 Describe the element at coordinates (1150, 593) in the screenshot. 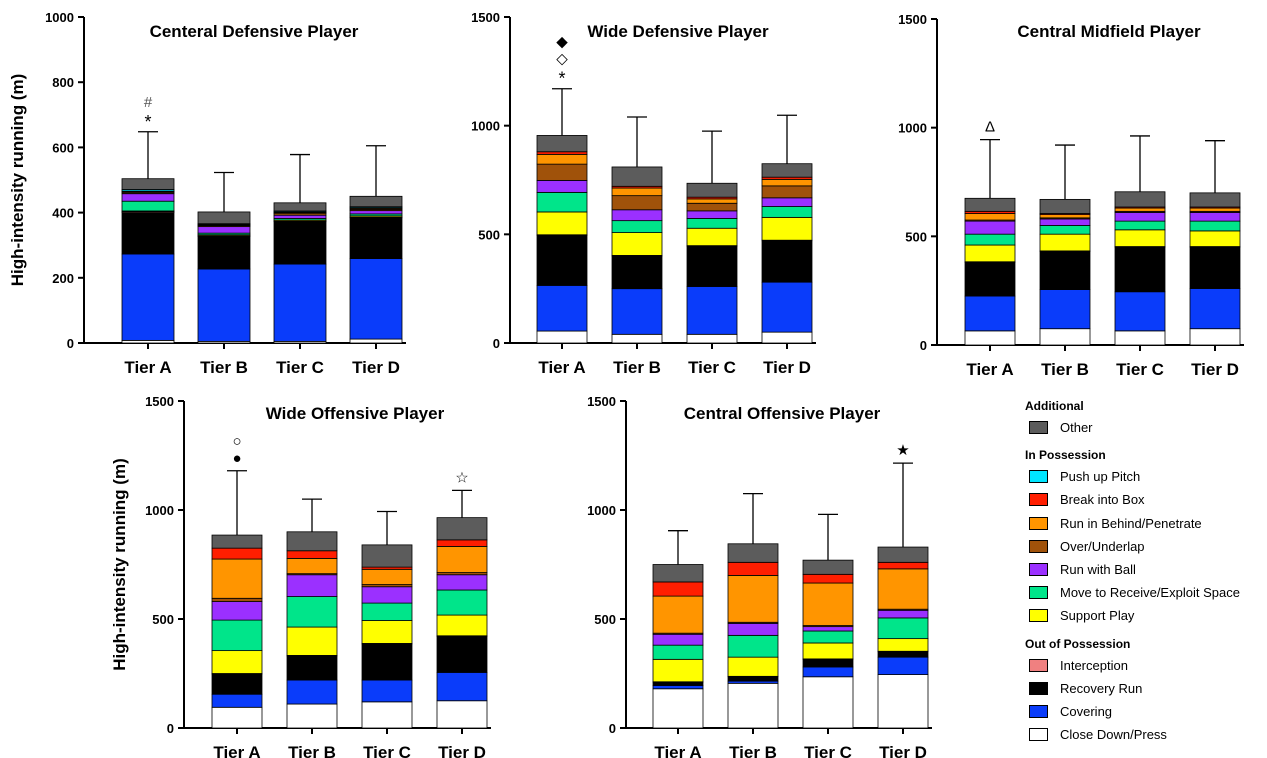

I see `legend-label: Move to Receive/Exploit Space` at that location.